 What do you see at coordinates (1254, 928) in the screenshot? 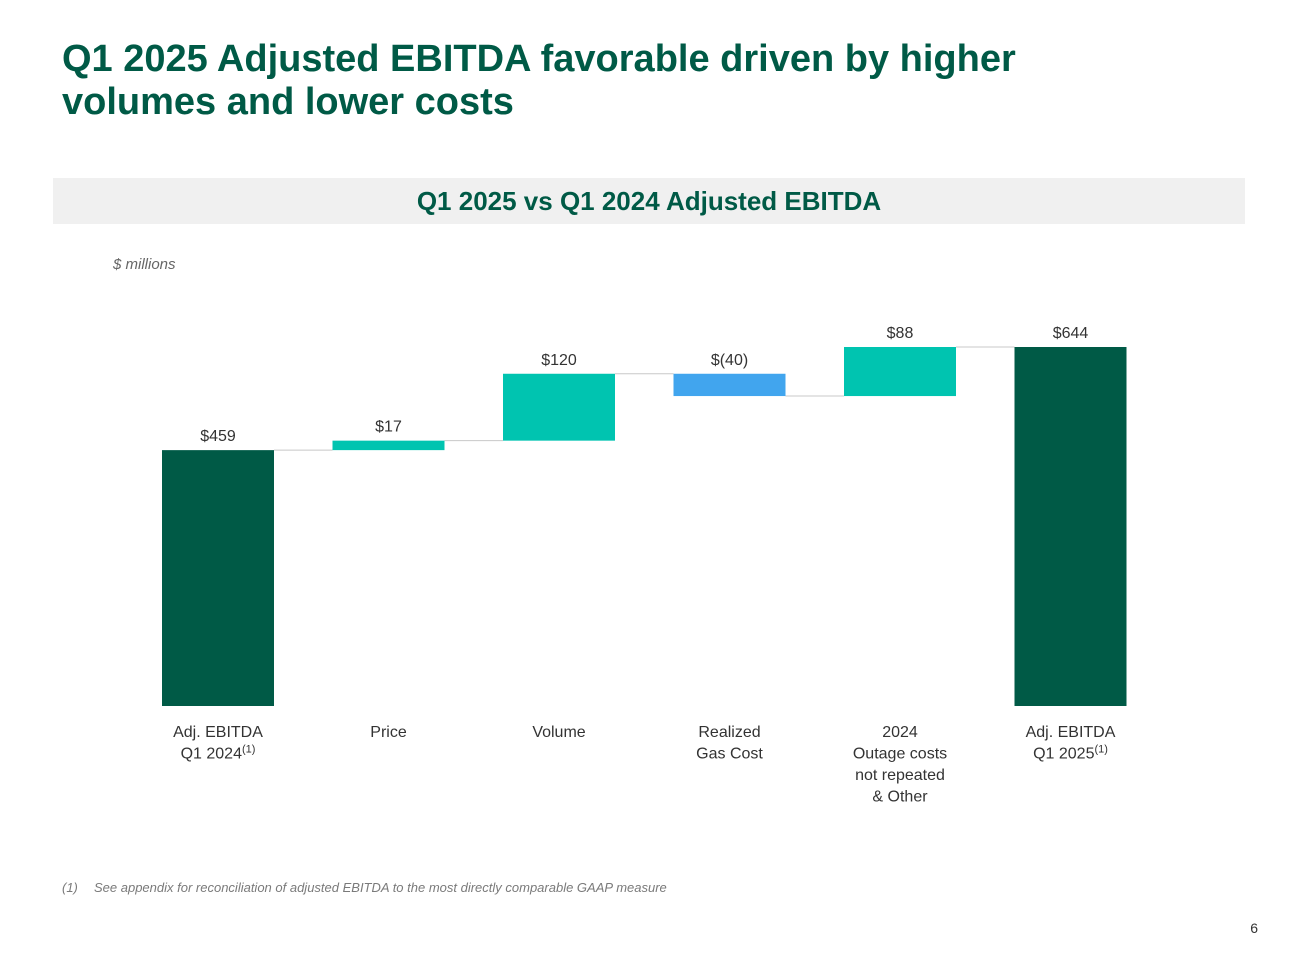
I see `page-number: 6` at bounding box center [1254, 928].